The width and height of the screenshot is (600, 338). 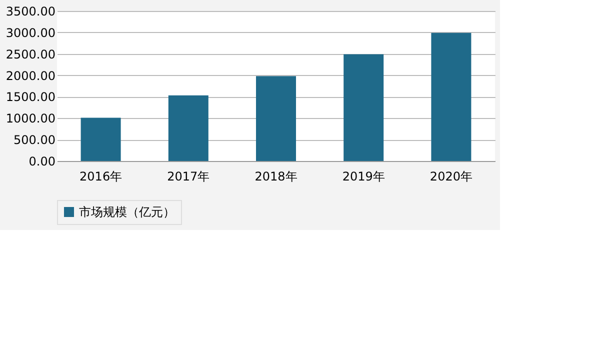 What do you see at coordinates (127, 212) in the screenshot?
I see `legend-label: 市场规模（亿元）` at bounding box center [127, 212].